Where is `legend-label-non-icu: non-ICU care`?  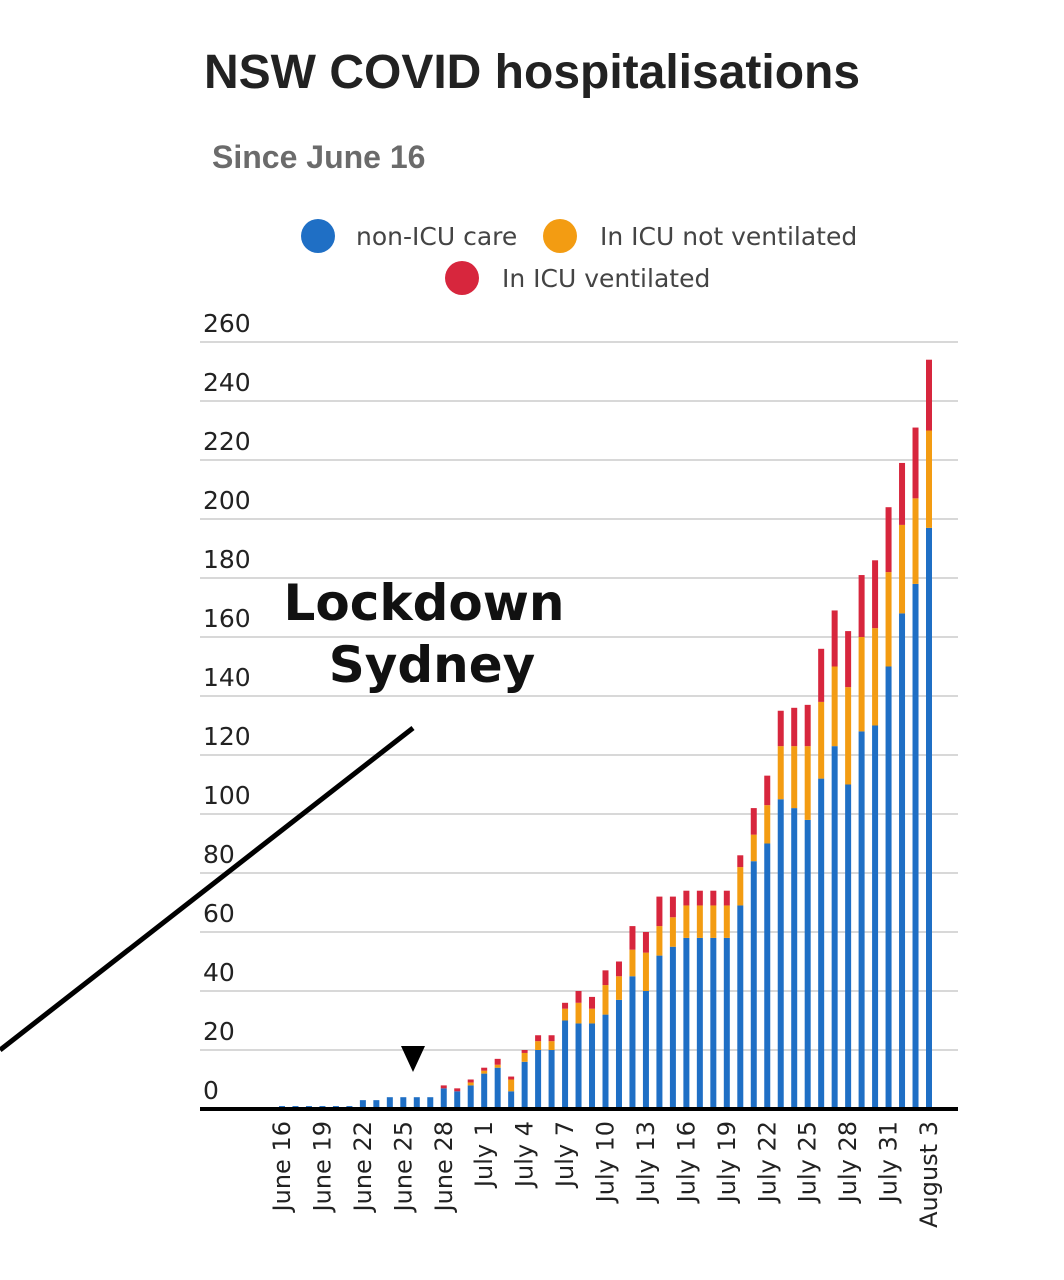 legend-label-non-icu: non-ICU care is located at coordinates (436, 236).